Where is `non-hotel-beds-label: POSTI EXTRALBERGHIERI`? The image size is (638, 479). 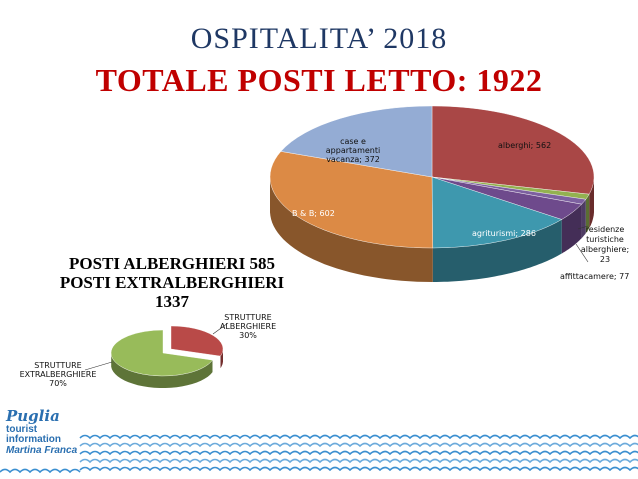 non-hotel-beds-label: POSTI EXTRALBERGHIERI is located at coordinates (172, 282).